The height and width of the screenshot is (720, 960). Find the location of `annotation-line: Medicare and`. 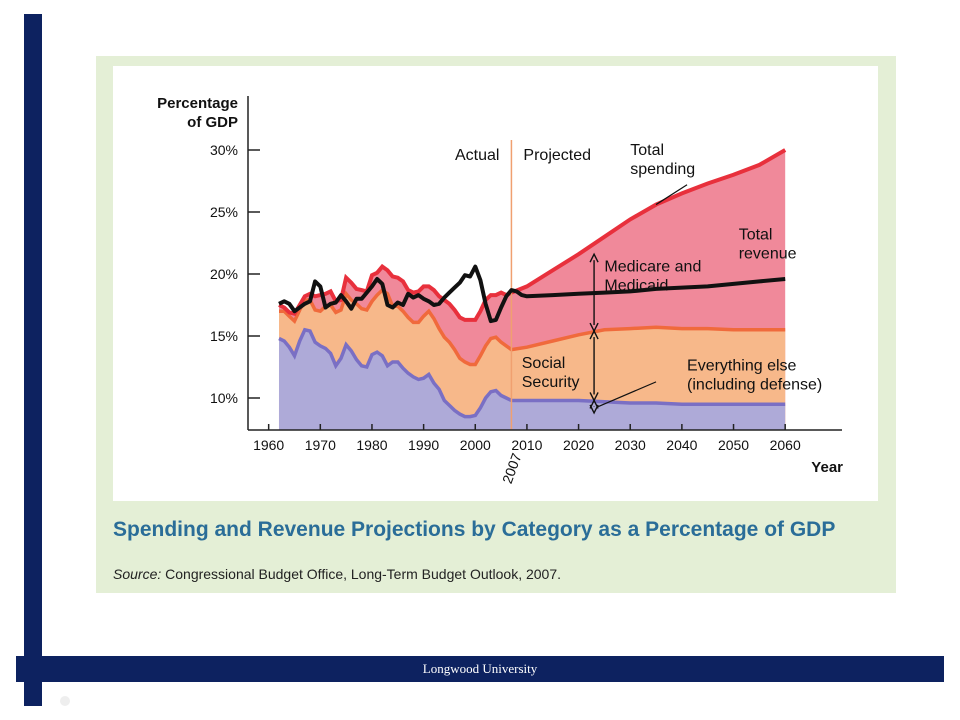

annotation-line: Medicare and is located at coordinates (652, 267).